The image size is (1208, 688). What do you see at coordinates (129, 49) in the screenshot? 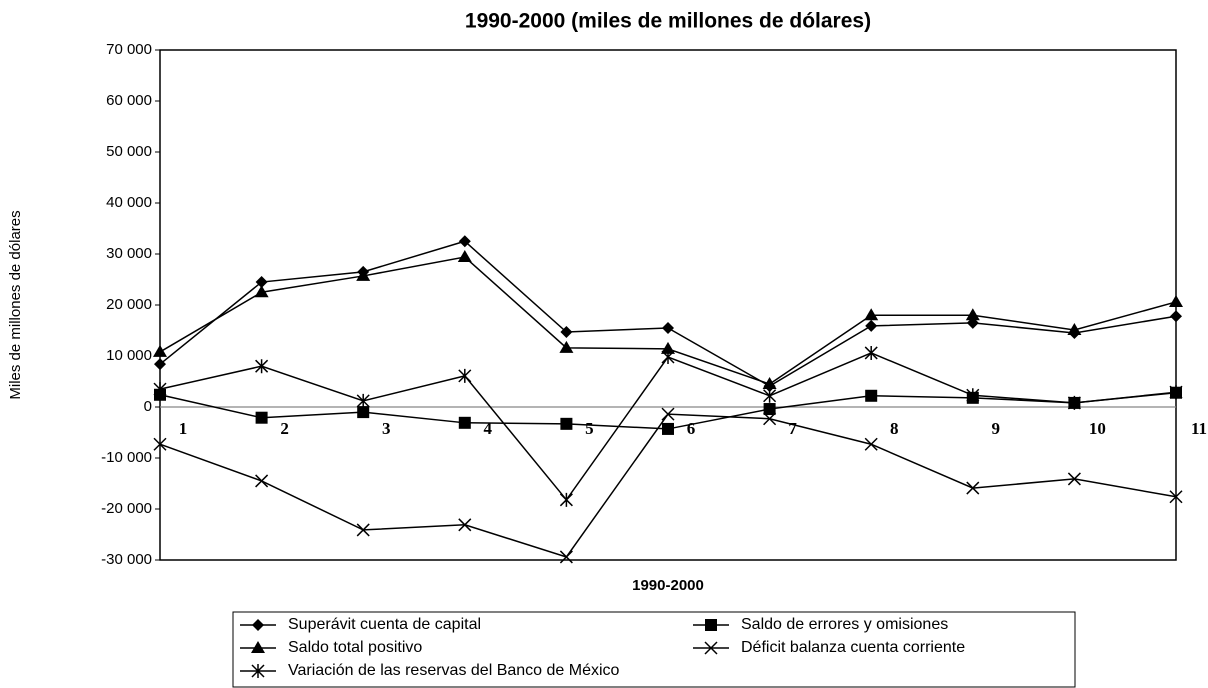
I see `y-tick-label: 70 000` at bounding box center [129, 49].